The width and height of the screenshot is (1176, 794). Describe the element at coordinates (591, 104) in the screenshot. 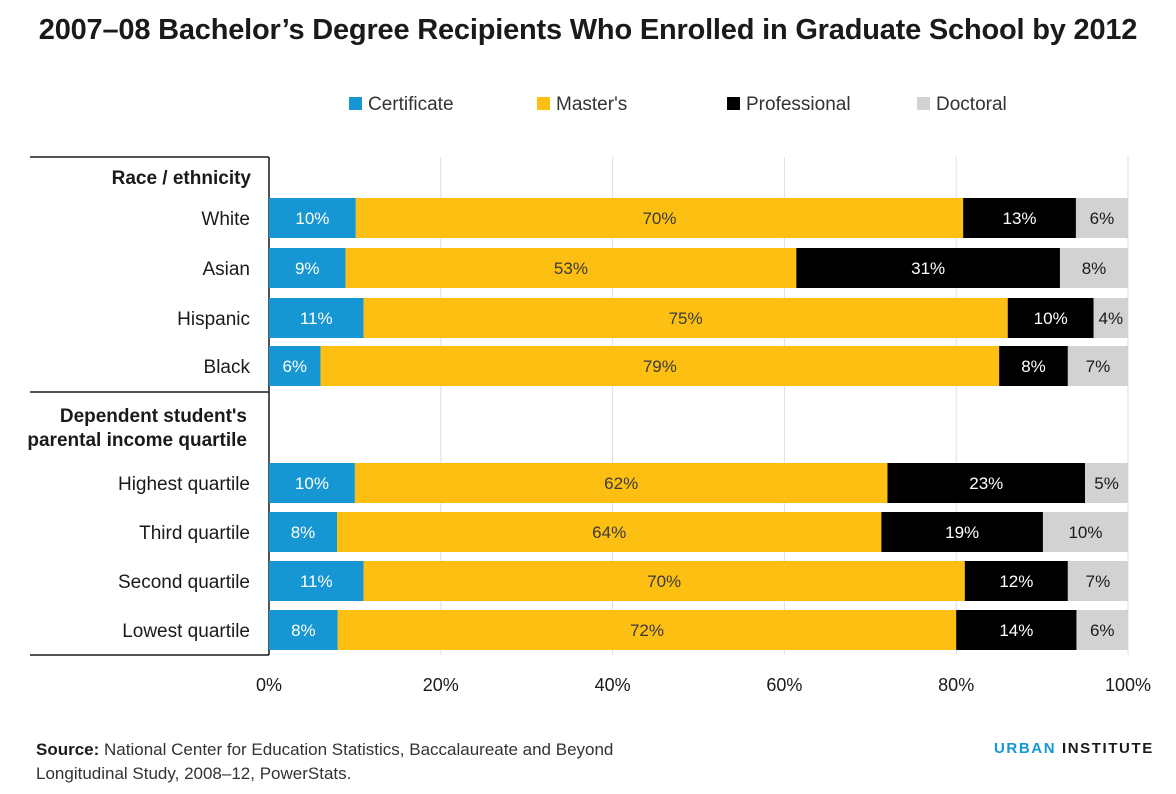

I see `legend-label-1: Master's` at that location.